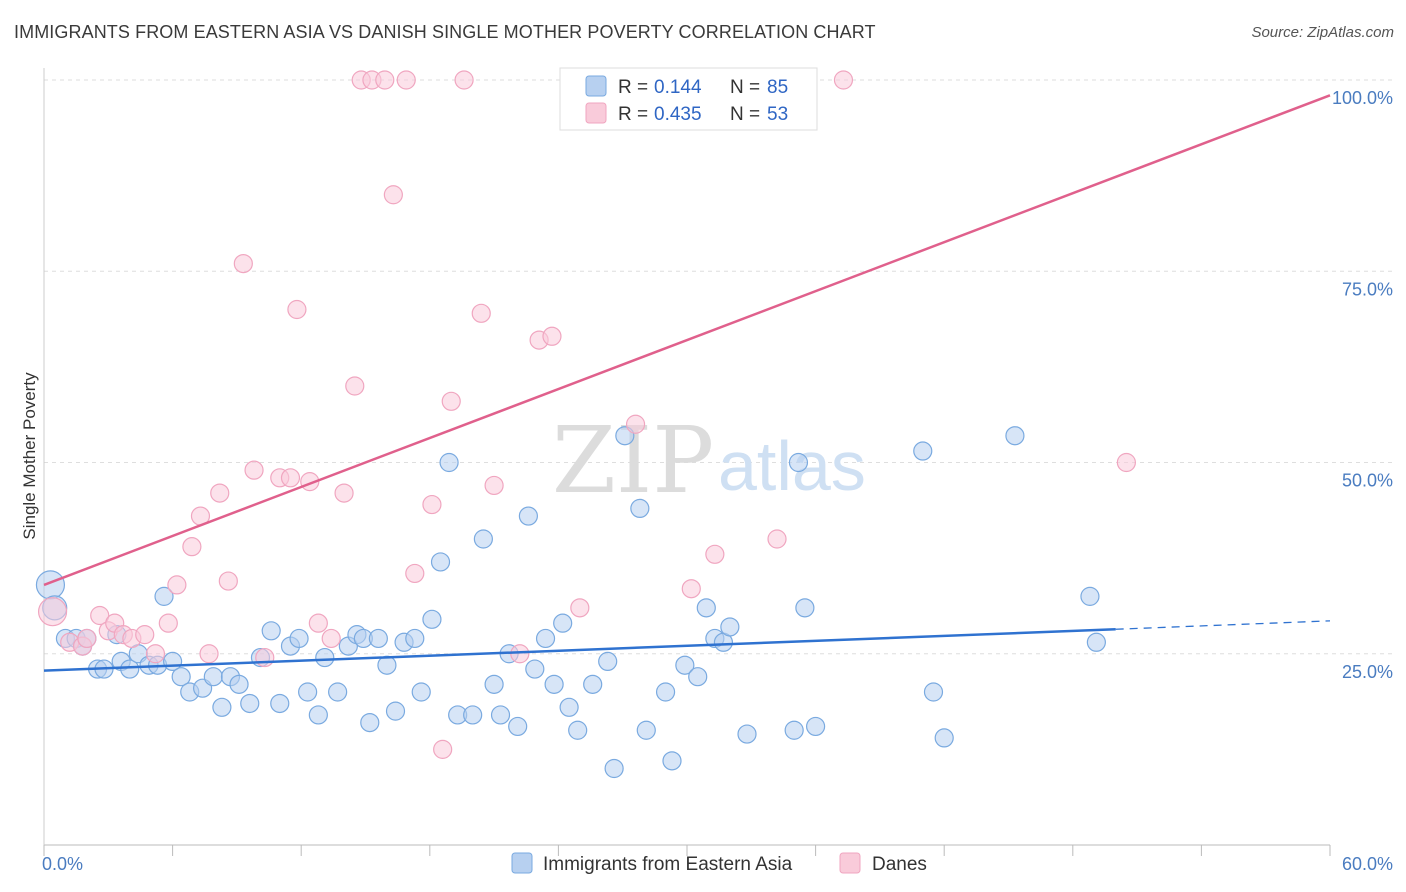 The width and height of the screenshot is (1406, 892). I want to click on immigrants-trend-line, so click(579, 650).